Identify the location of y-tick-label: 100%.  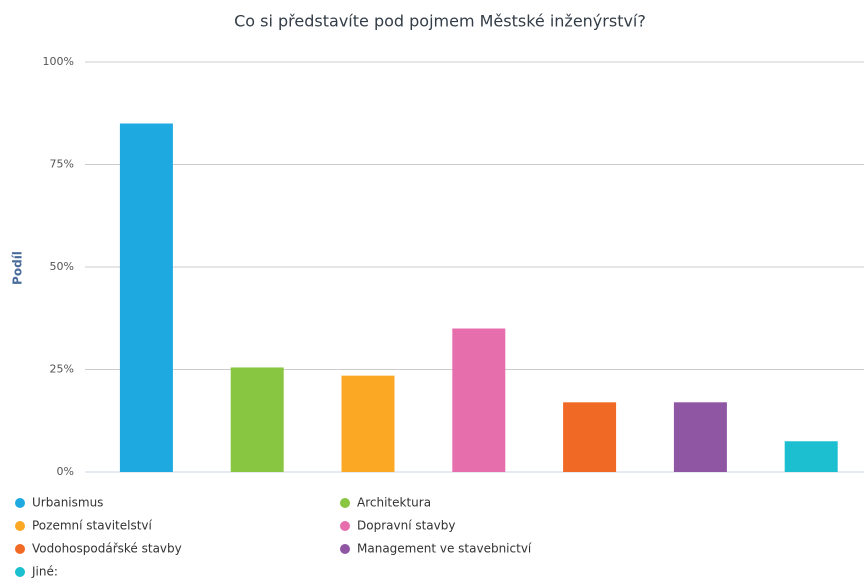
(58, 61).